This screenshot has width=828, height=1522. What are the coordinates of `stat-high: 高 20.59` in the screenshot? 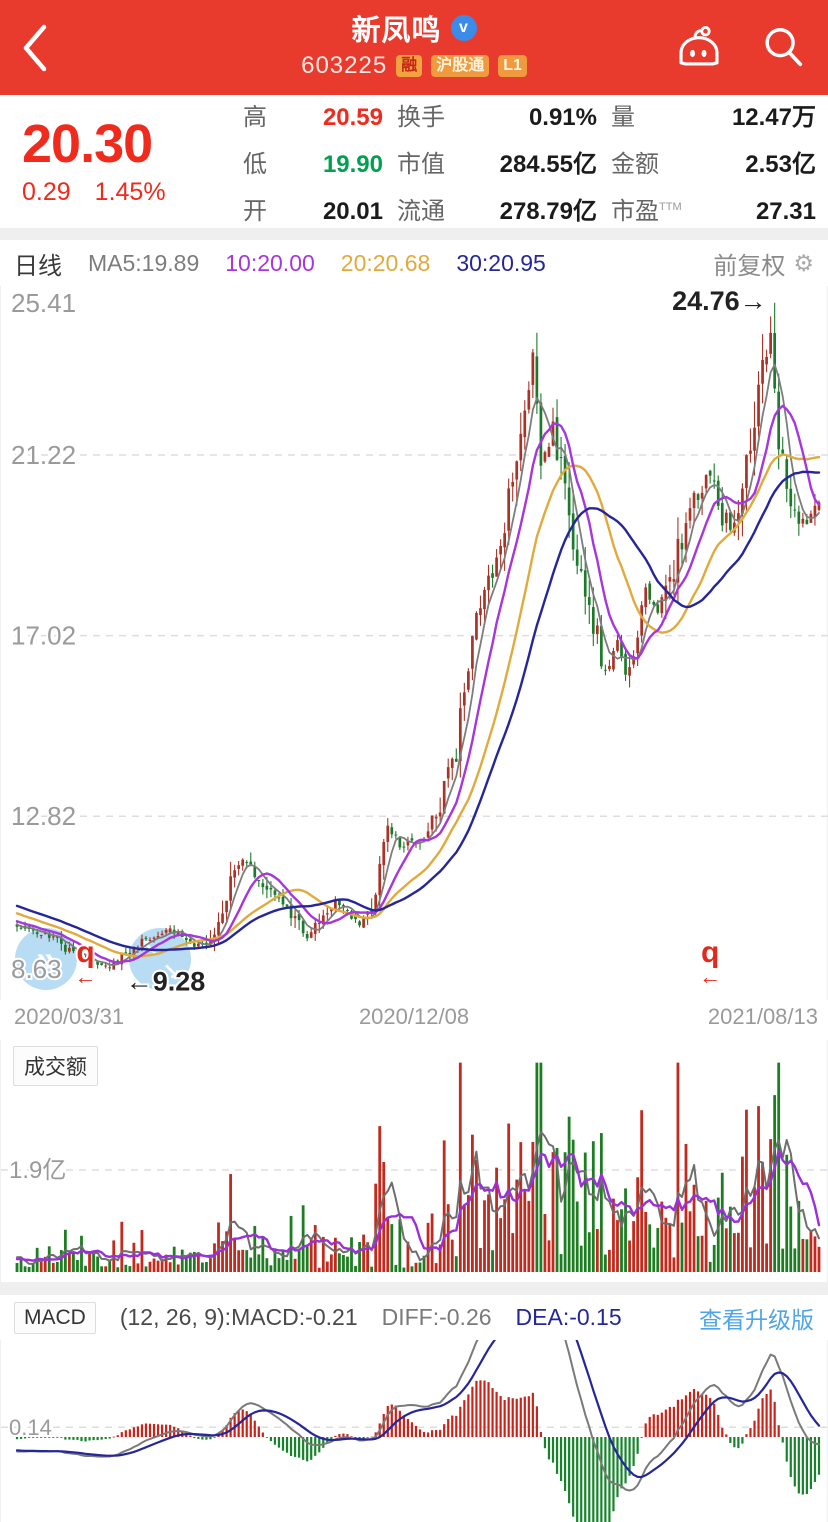 It's located at (313, 117).